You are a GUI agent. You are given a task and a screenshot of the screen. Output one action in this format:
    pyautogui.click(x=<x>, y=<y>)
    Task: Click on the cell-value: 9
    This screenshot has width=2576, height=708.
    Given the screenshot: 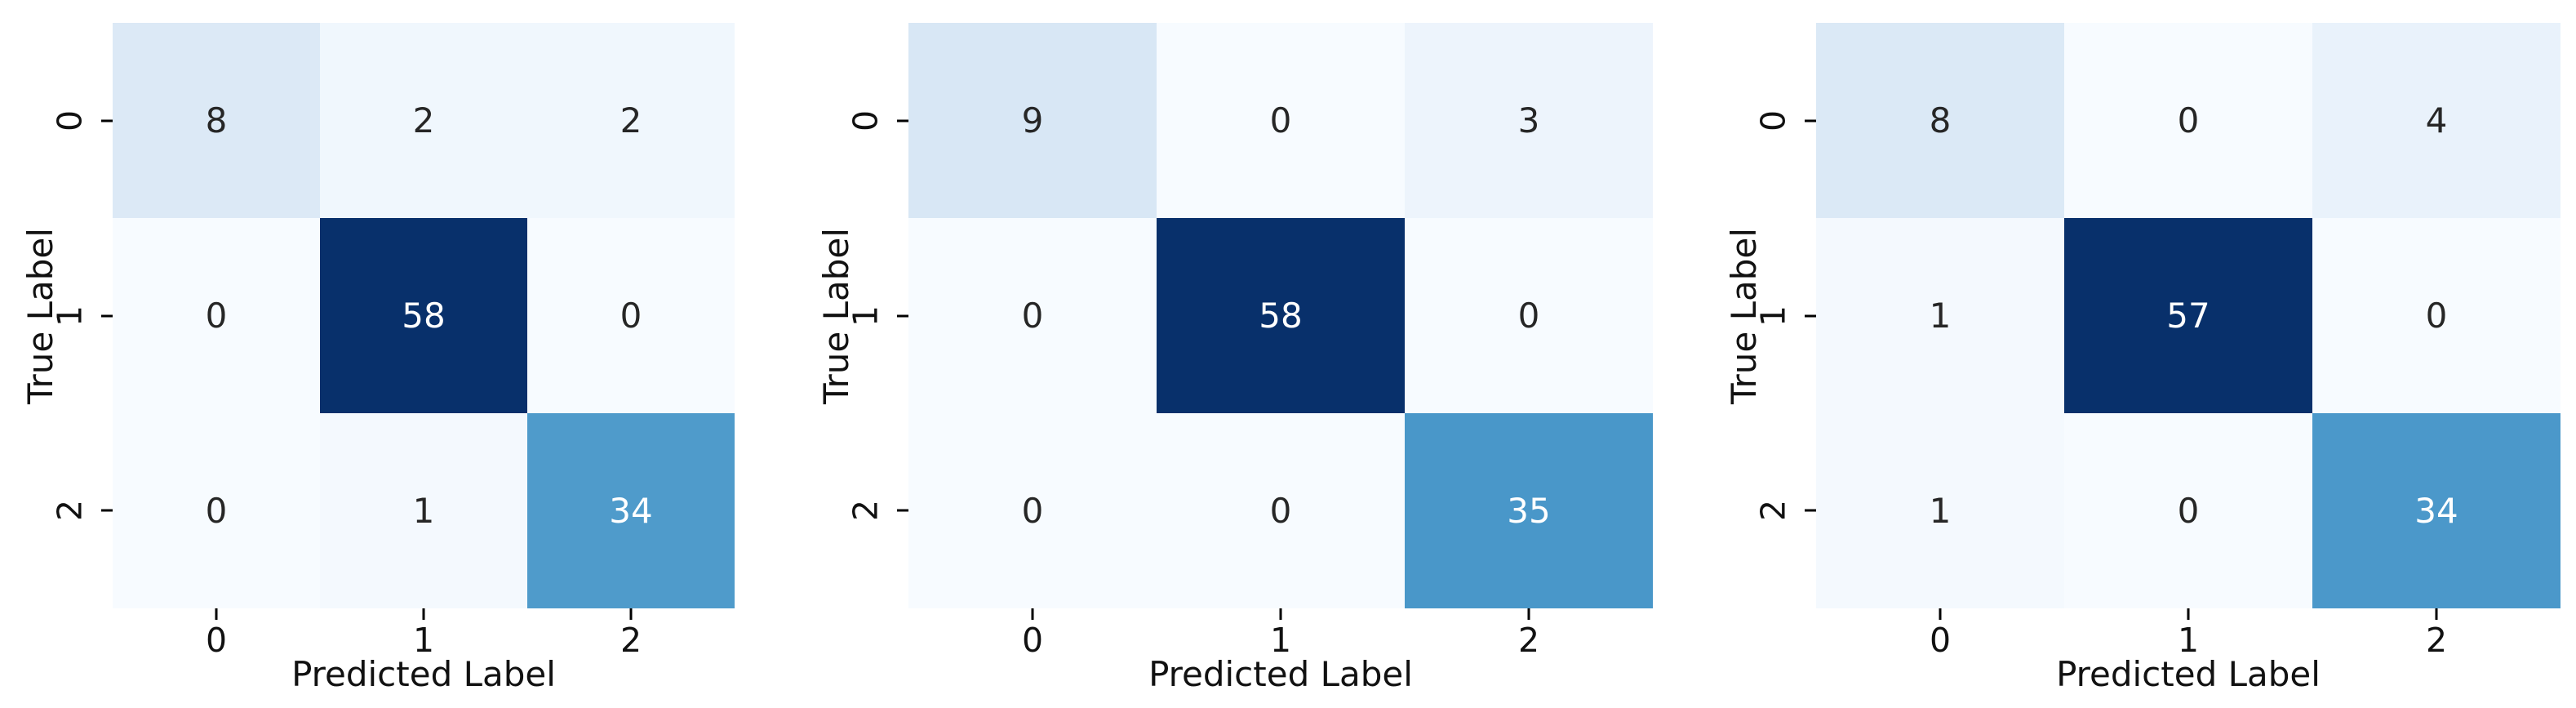 What is the action you would take?
    pyautogui.click(x=1032, y=120)
    